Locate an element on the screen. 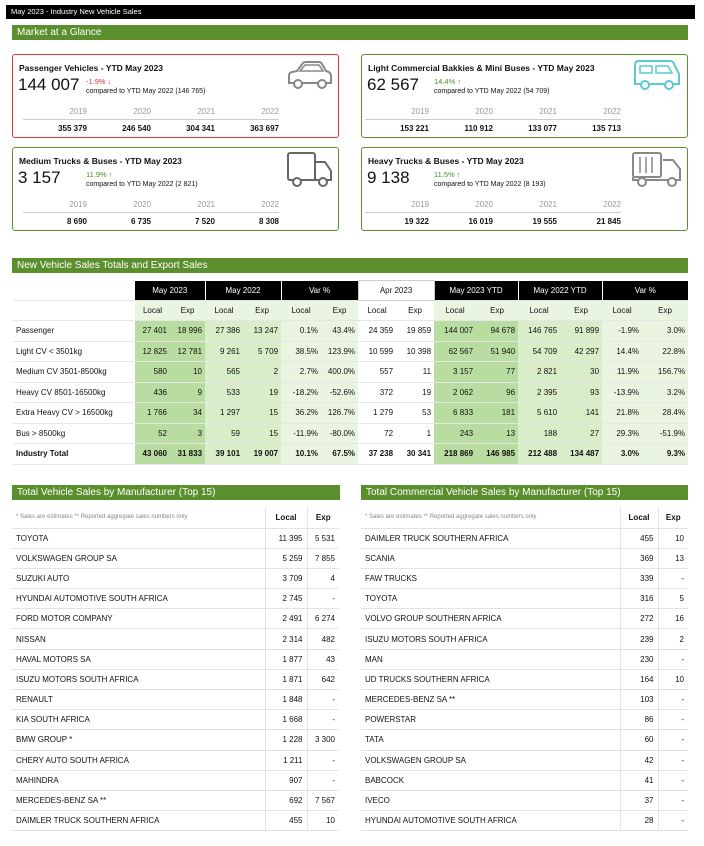 The image size is (704, 846). row-label: Industry Total is located at coordinates (74, 454).